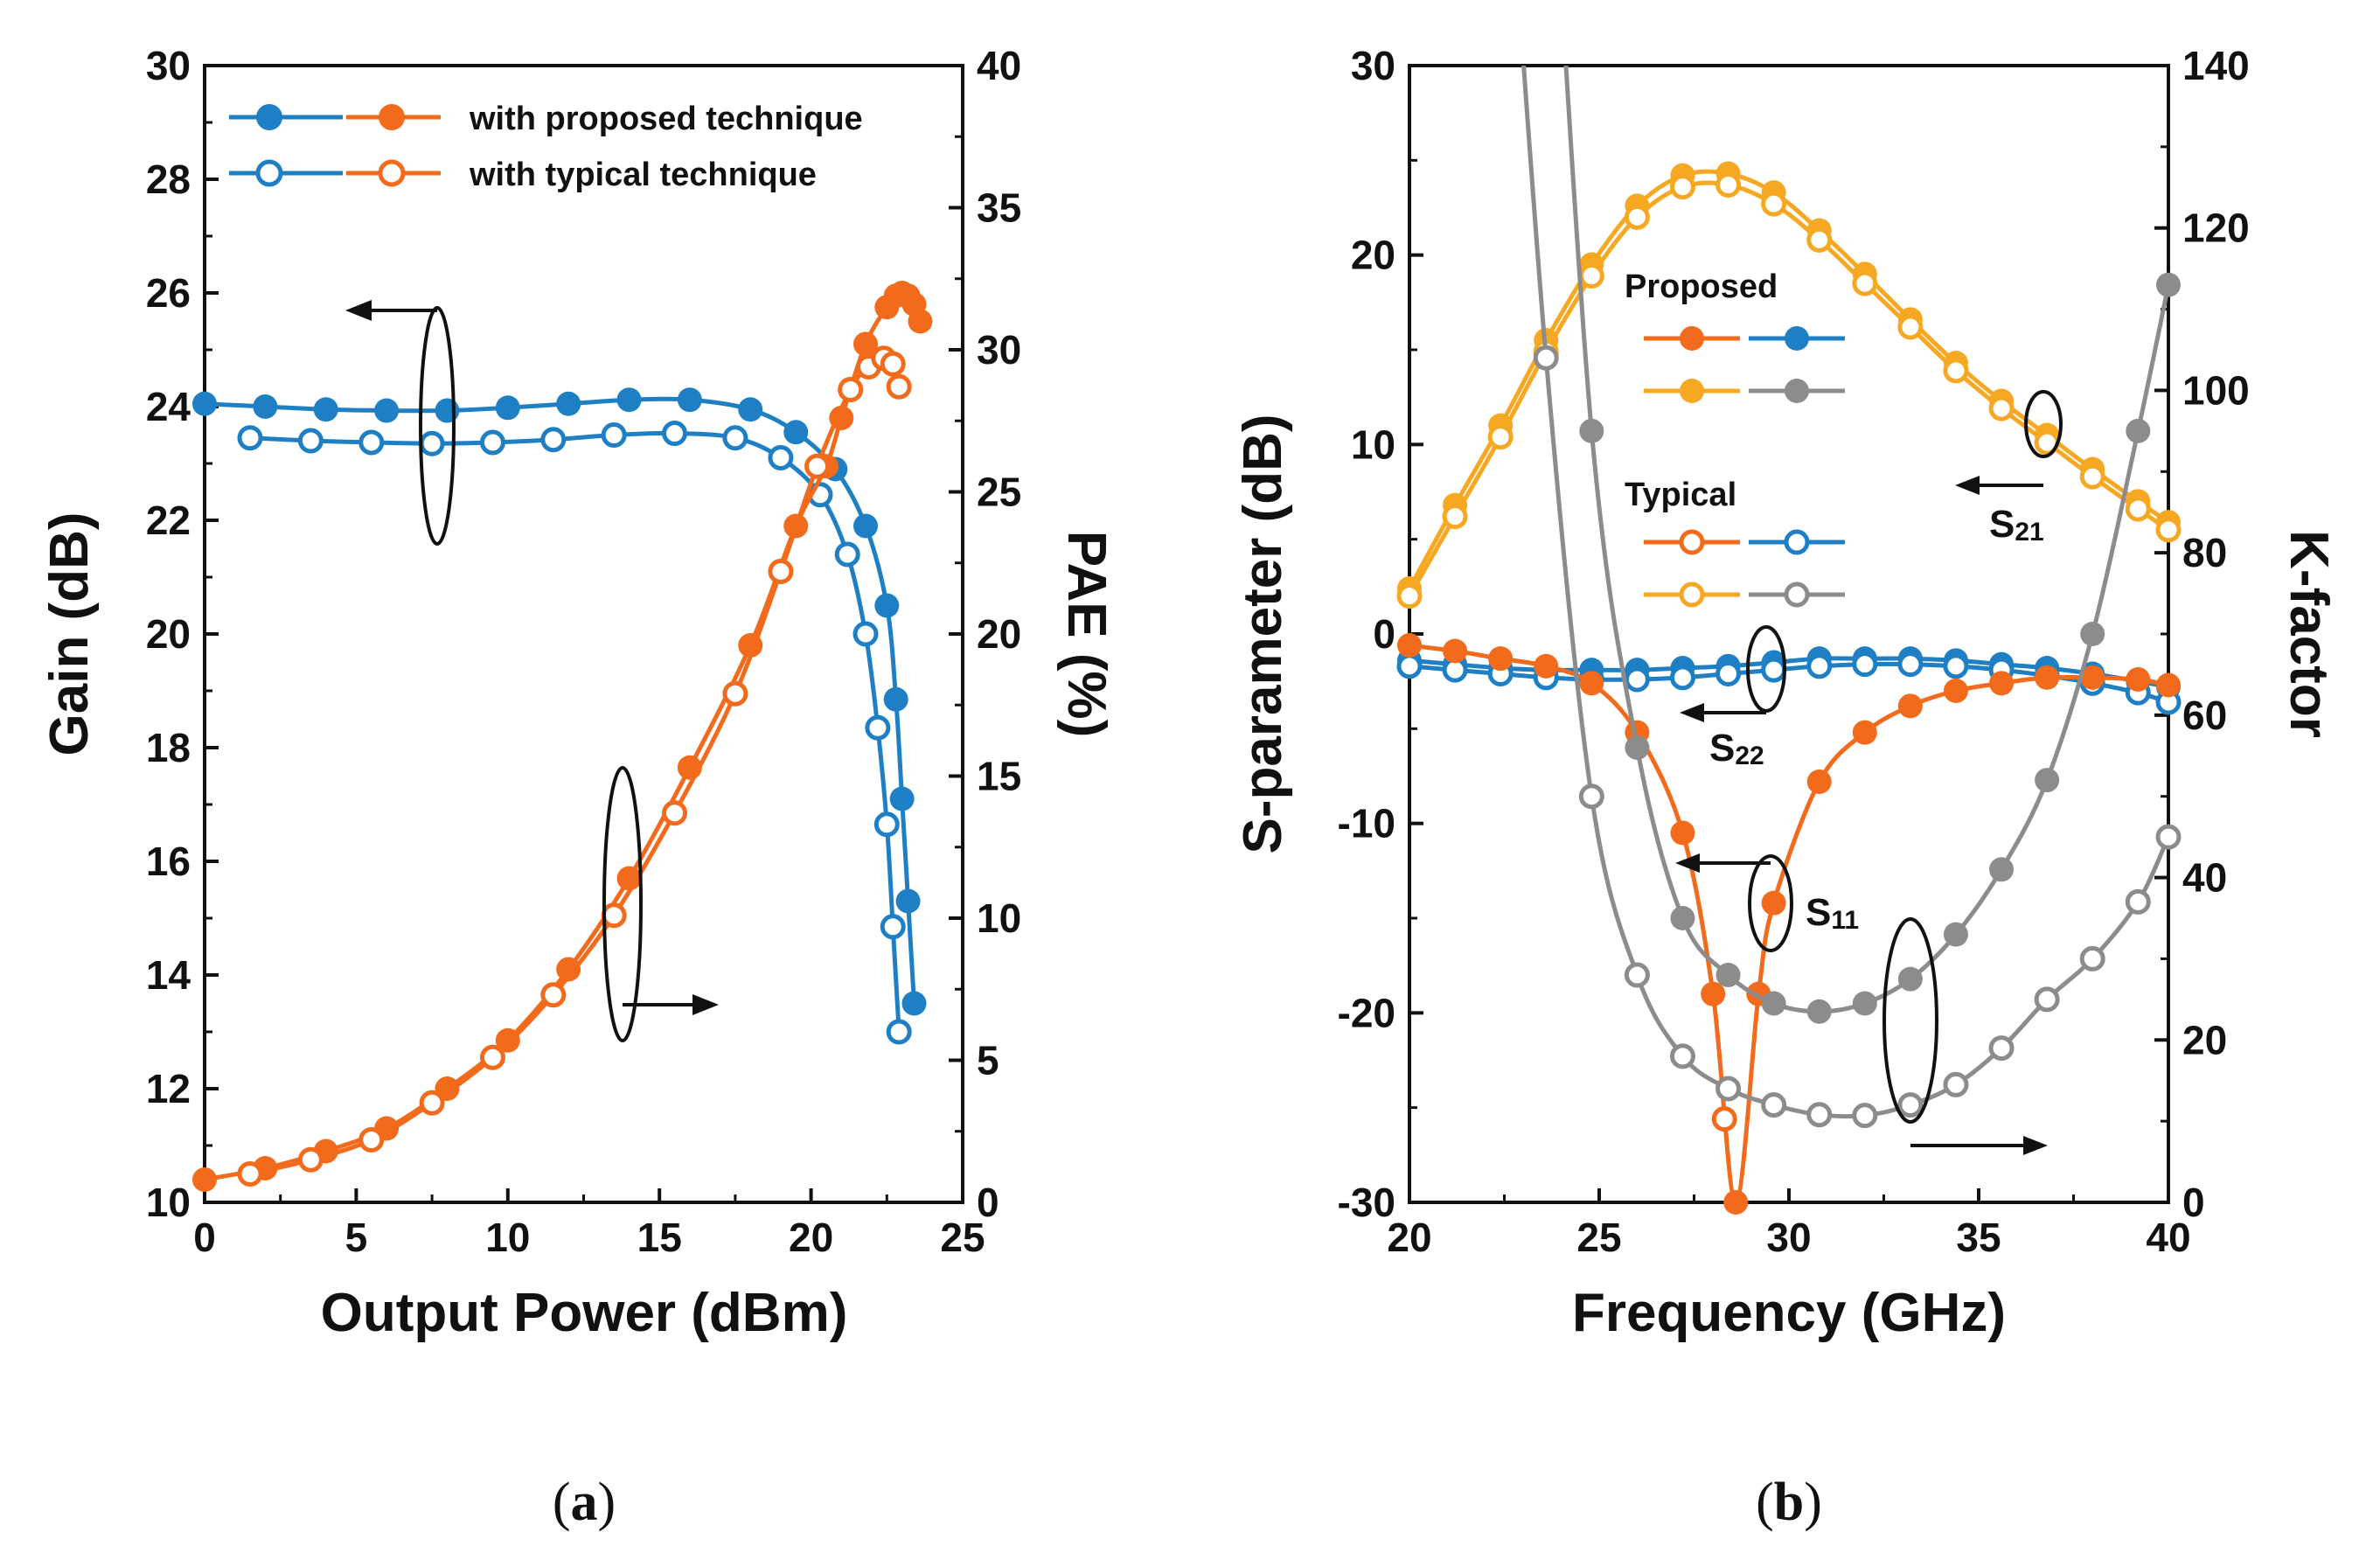  What do you see at coordinates (1366, 1012) in the screenshot?
I see `y-tick-label-b: -20` at bounding box center [1366, 1012].